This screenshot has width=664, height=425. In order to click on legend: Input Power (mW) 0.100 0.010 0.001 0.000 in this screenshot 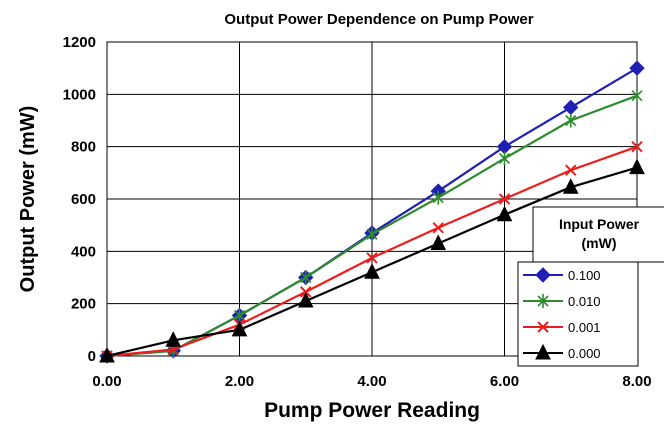, I will do `click(590, 286)`.